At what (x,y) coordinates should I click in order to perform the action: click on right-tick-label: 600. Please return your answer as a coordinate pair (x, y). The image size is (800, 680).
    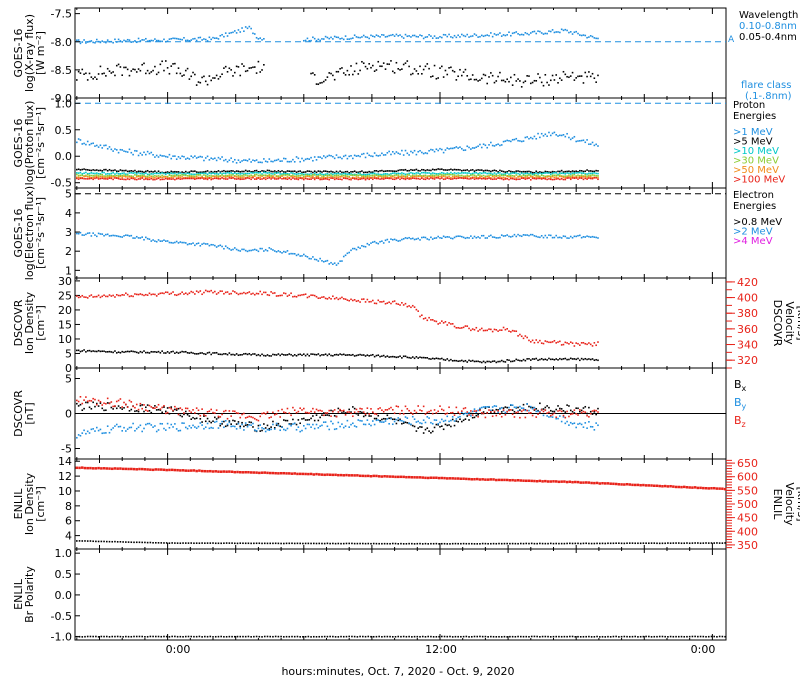
    Looking at the image, I should click on (747, 477).